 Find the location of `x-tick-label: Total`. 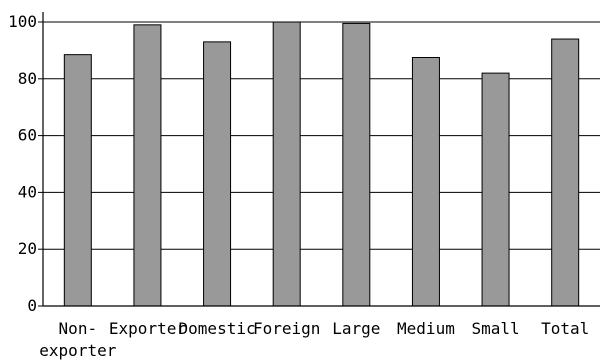

x-tick-label: Total is located at coordinates (565, 328).